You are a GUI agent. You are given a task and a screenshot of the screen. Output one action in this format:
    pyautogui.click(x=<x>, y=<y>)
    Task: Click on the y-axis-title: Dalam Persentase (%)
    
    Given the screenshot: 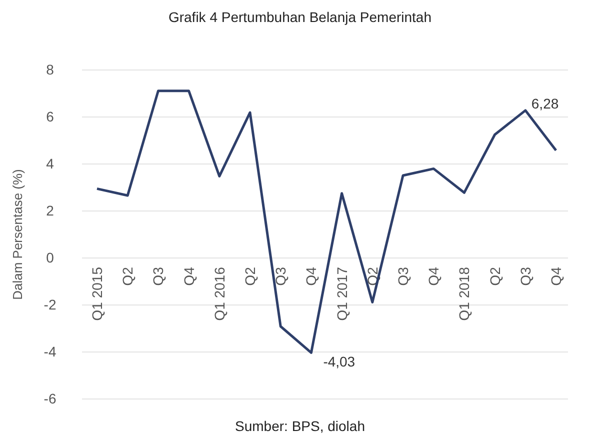 What is the action you would take?
    pyautogui.click(x=17, y=234)
    